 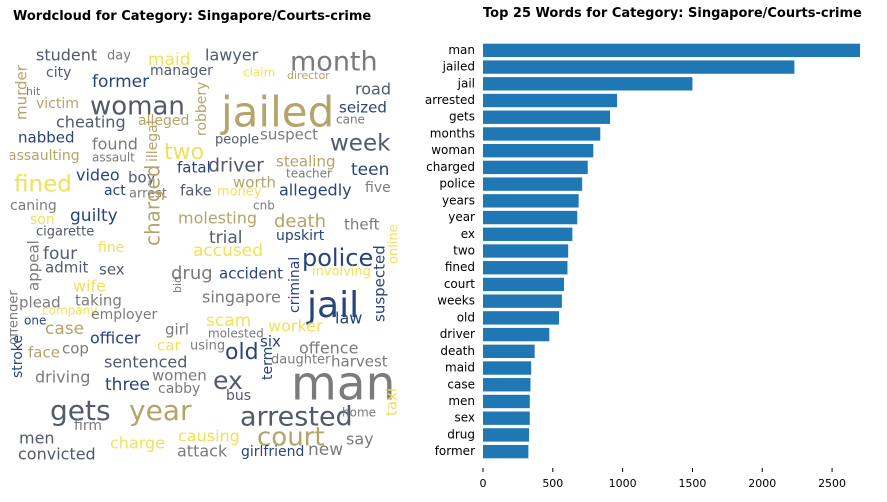 I want to click on wordcloud-word: scam, so click(x=228, y=321).